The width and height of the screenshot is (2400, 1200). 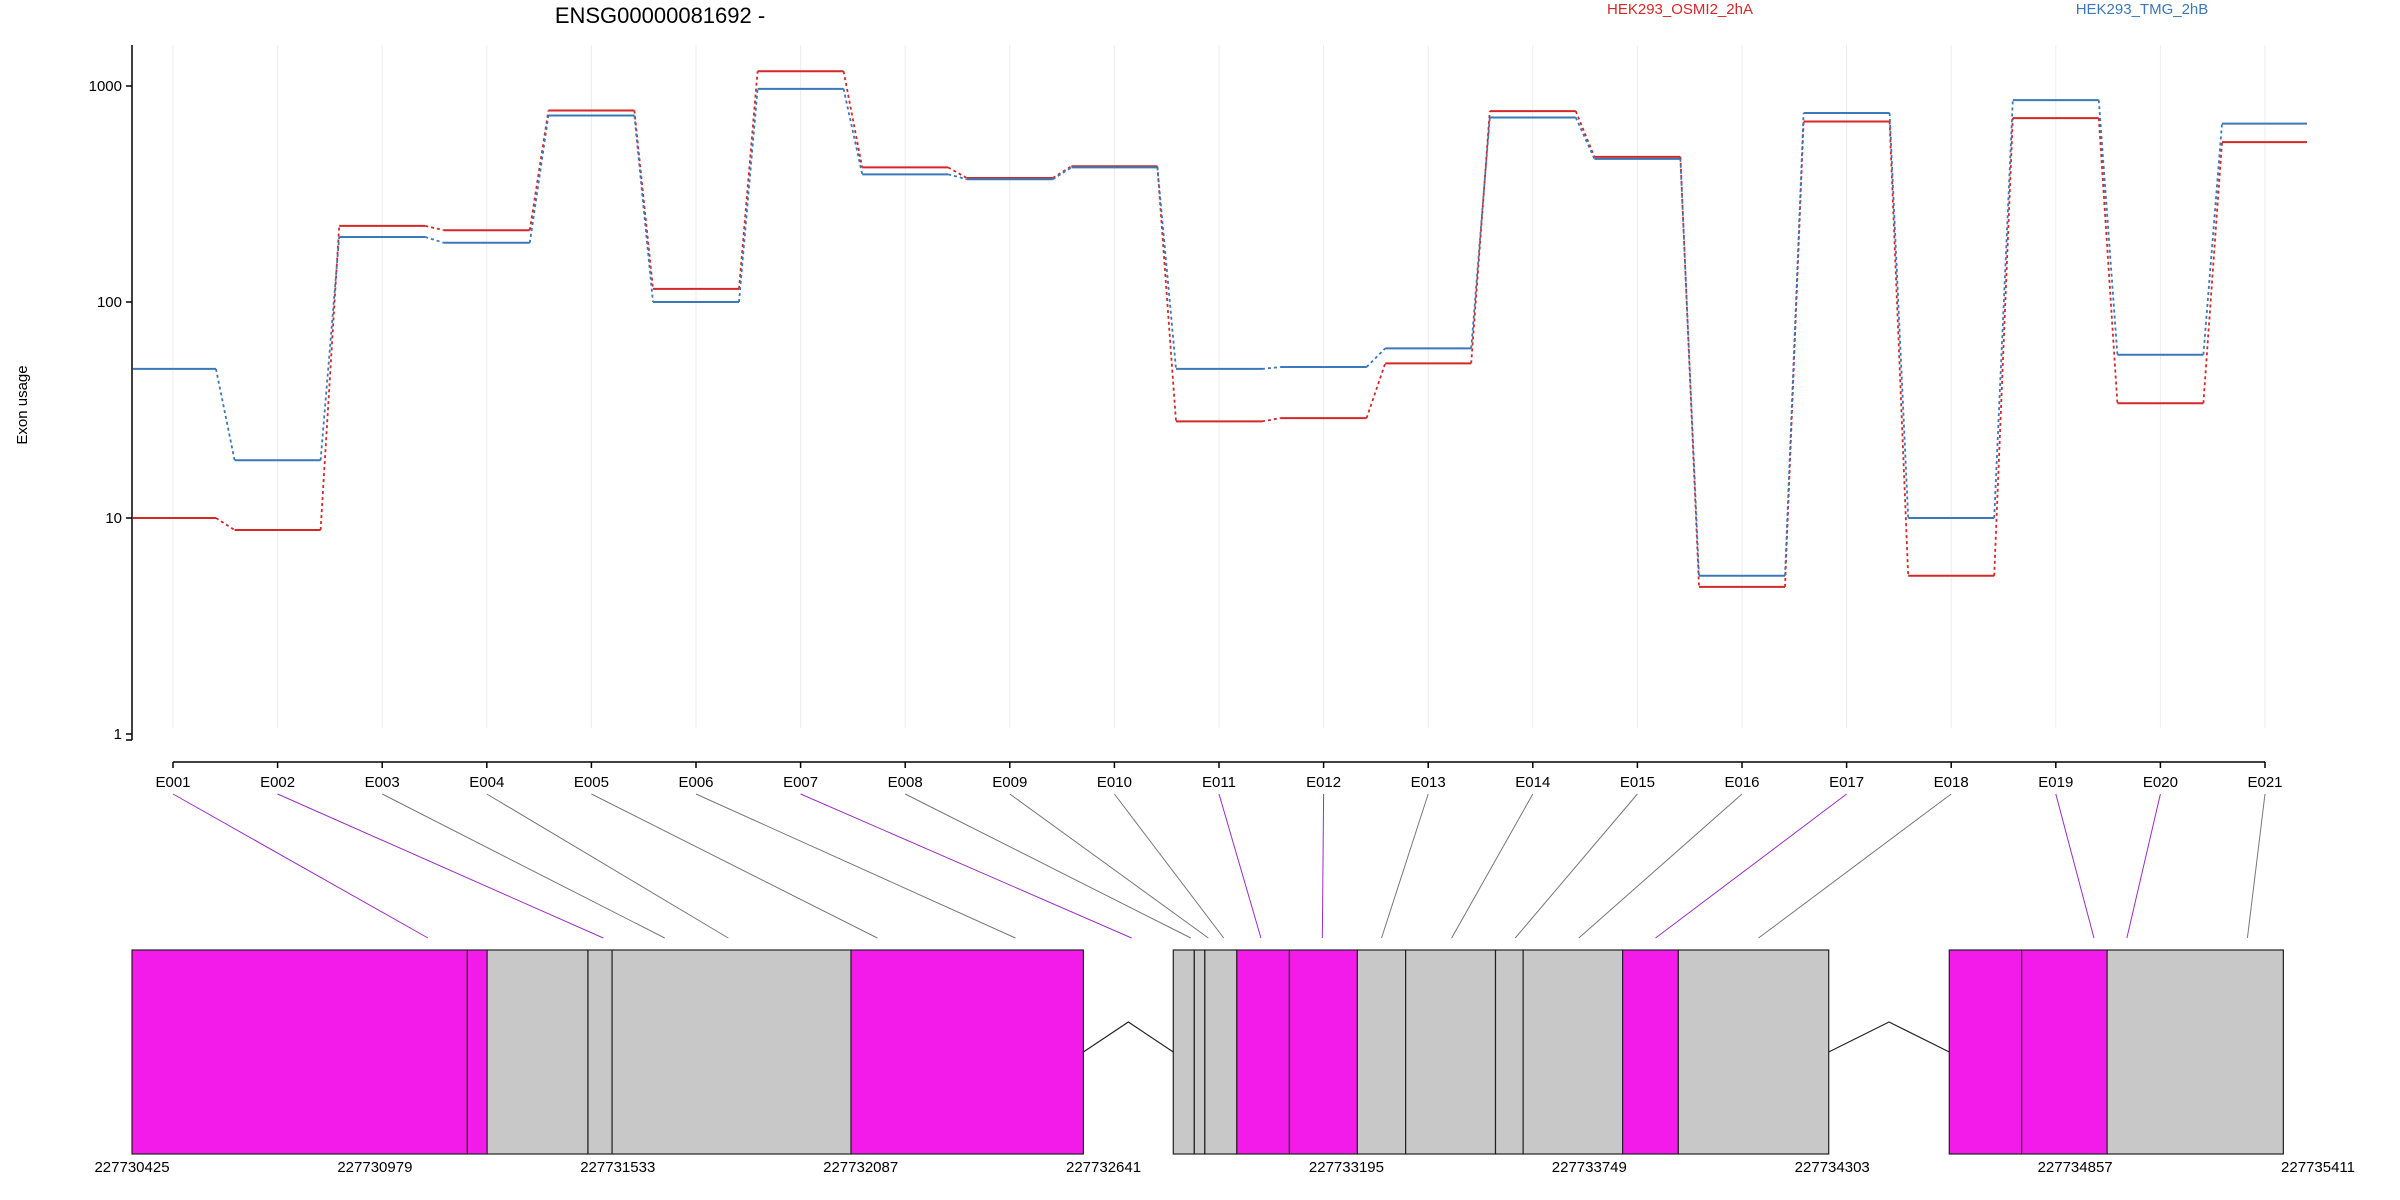 What do you see at coordinates (2075, 866) in the screenshot?
I see `exon-link-E019` at bounding box center [2075, 866].